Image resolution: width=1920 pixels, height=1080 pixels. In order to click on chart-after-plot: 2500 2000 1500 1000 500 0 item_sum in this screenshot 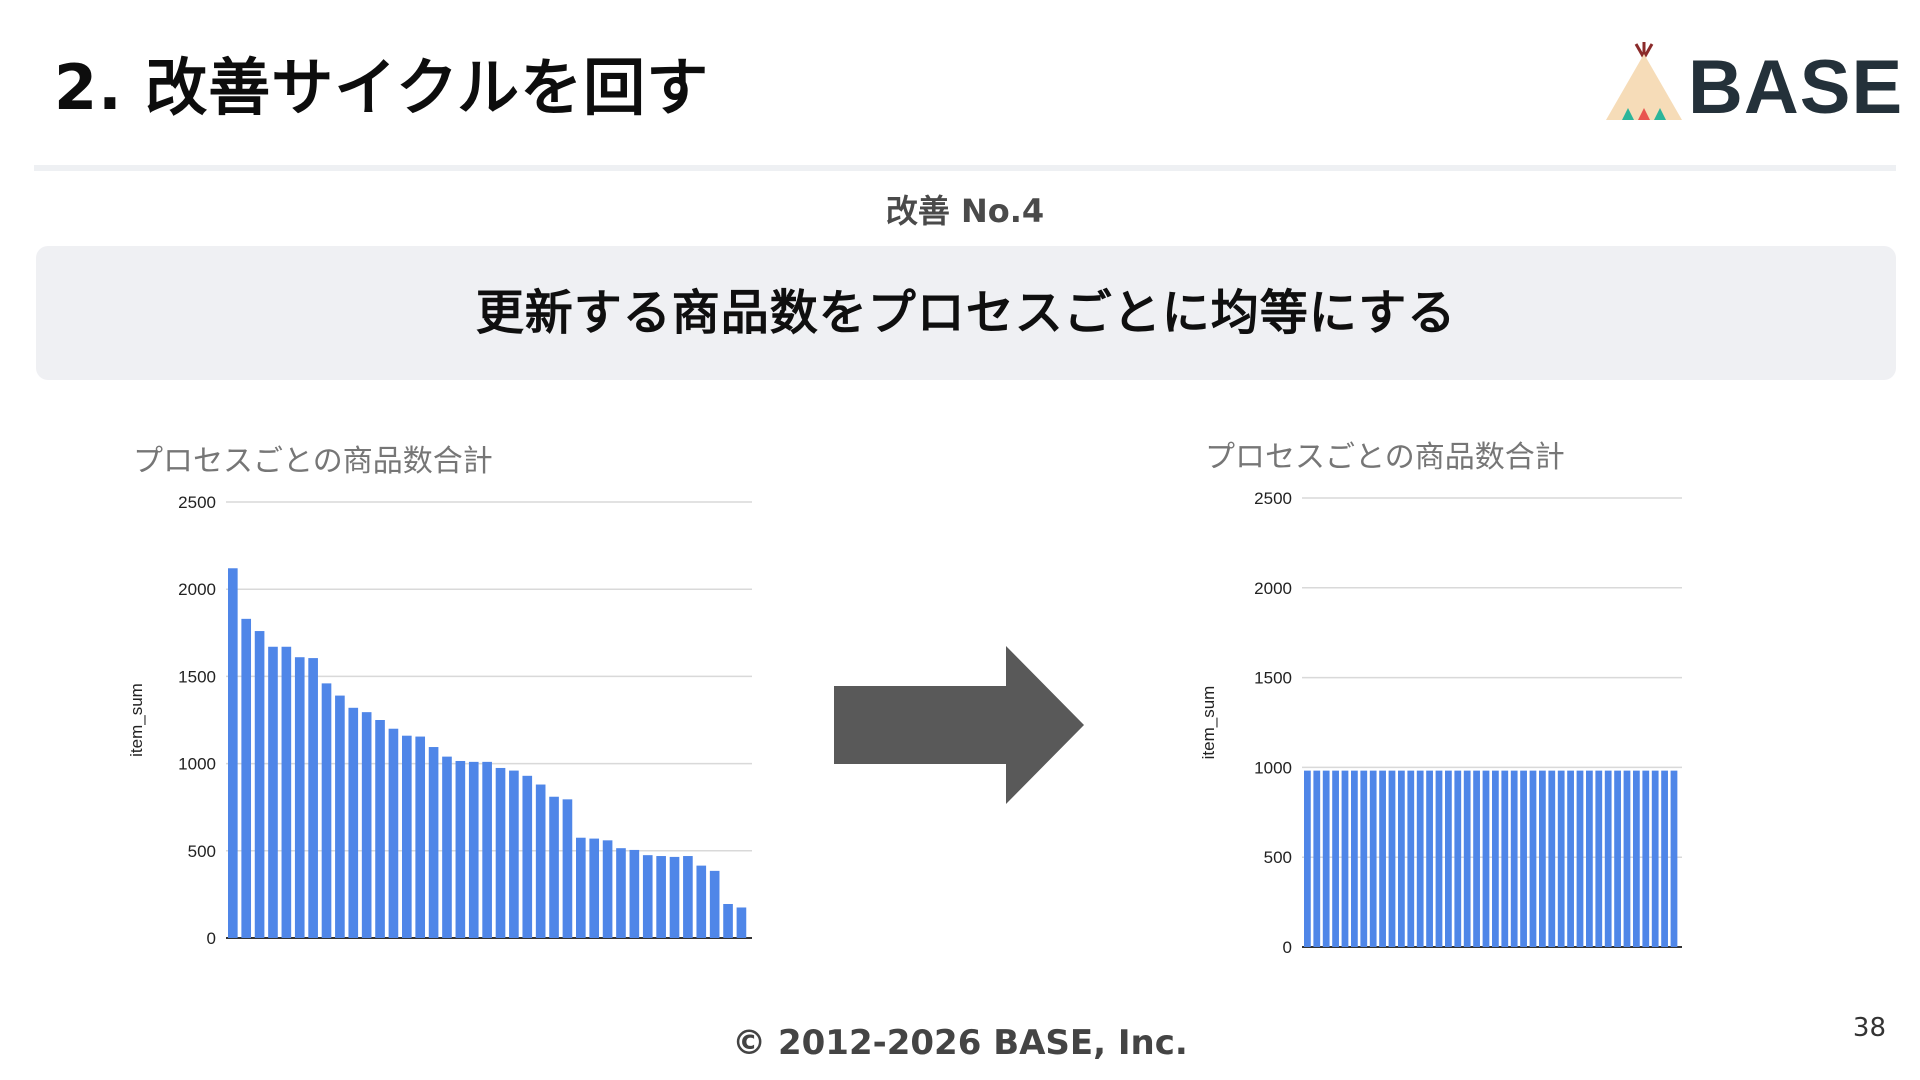, I will do `click(1440, 723)`.